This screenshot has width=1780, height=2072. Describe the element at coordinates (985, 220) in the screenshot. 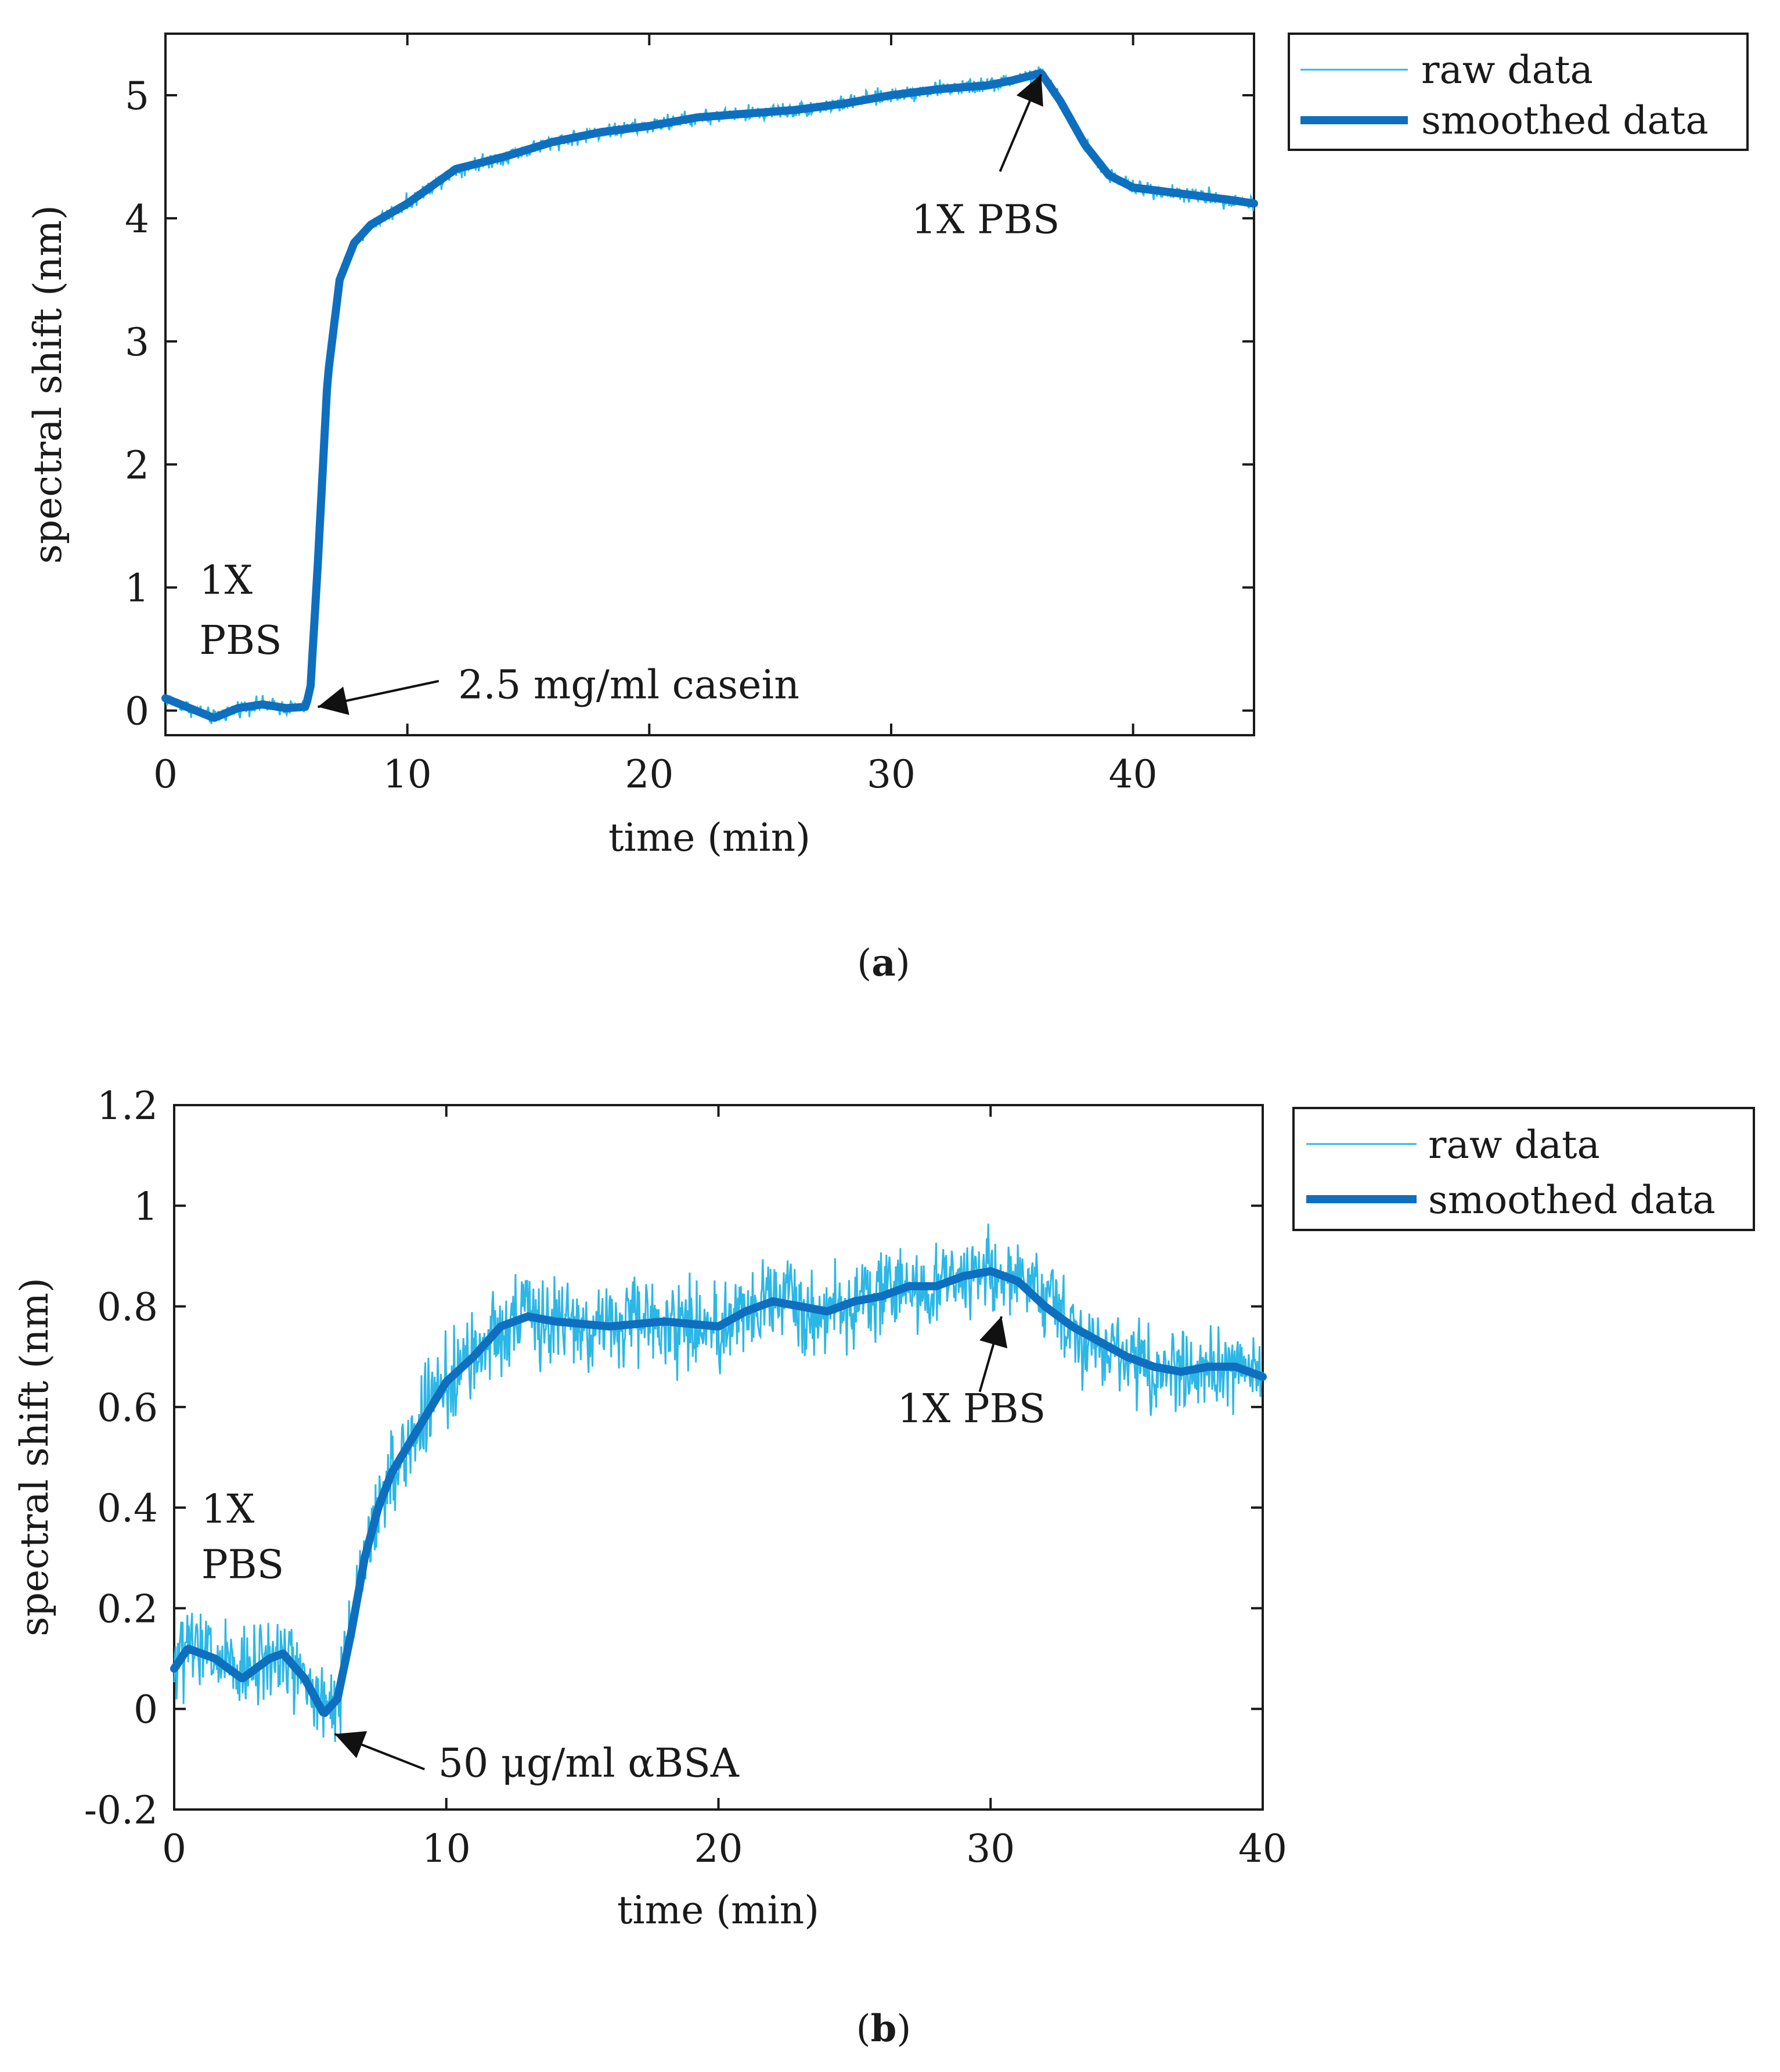

I see `annotation-a-1x-pbs-end: 1X PBS` at that location.